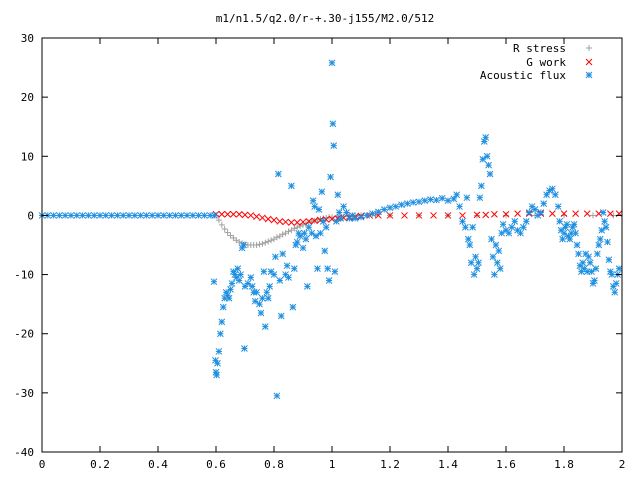  I want to click on x-tick-label: 2, so click(622, 464).